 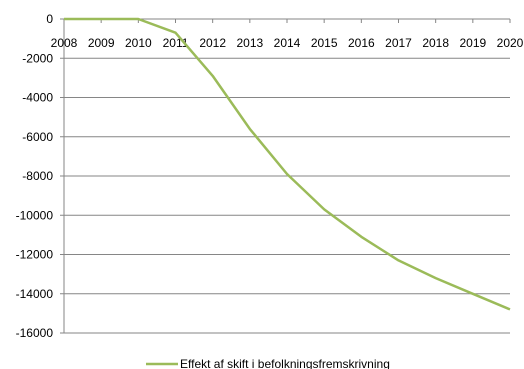 I want to click on y-tick-label: -14000, so click(x=35, y=294).